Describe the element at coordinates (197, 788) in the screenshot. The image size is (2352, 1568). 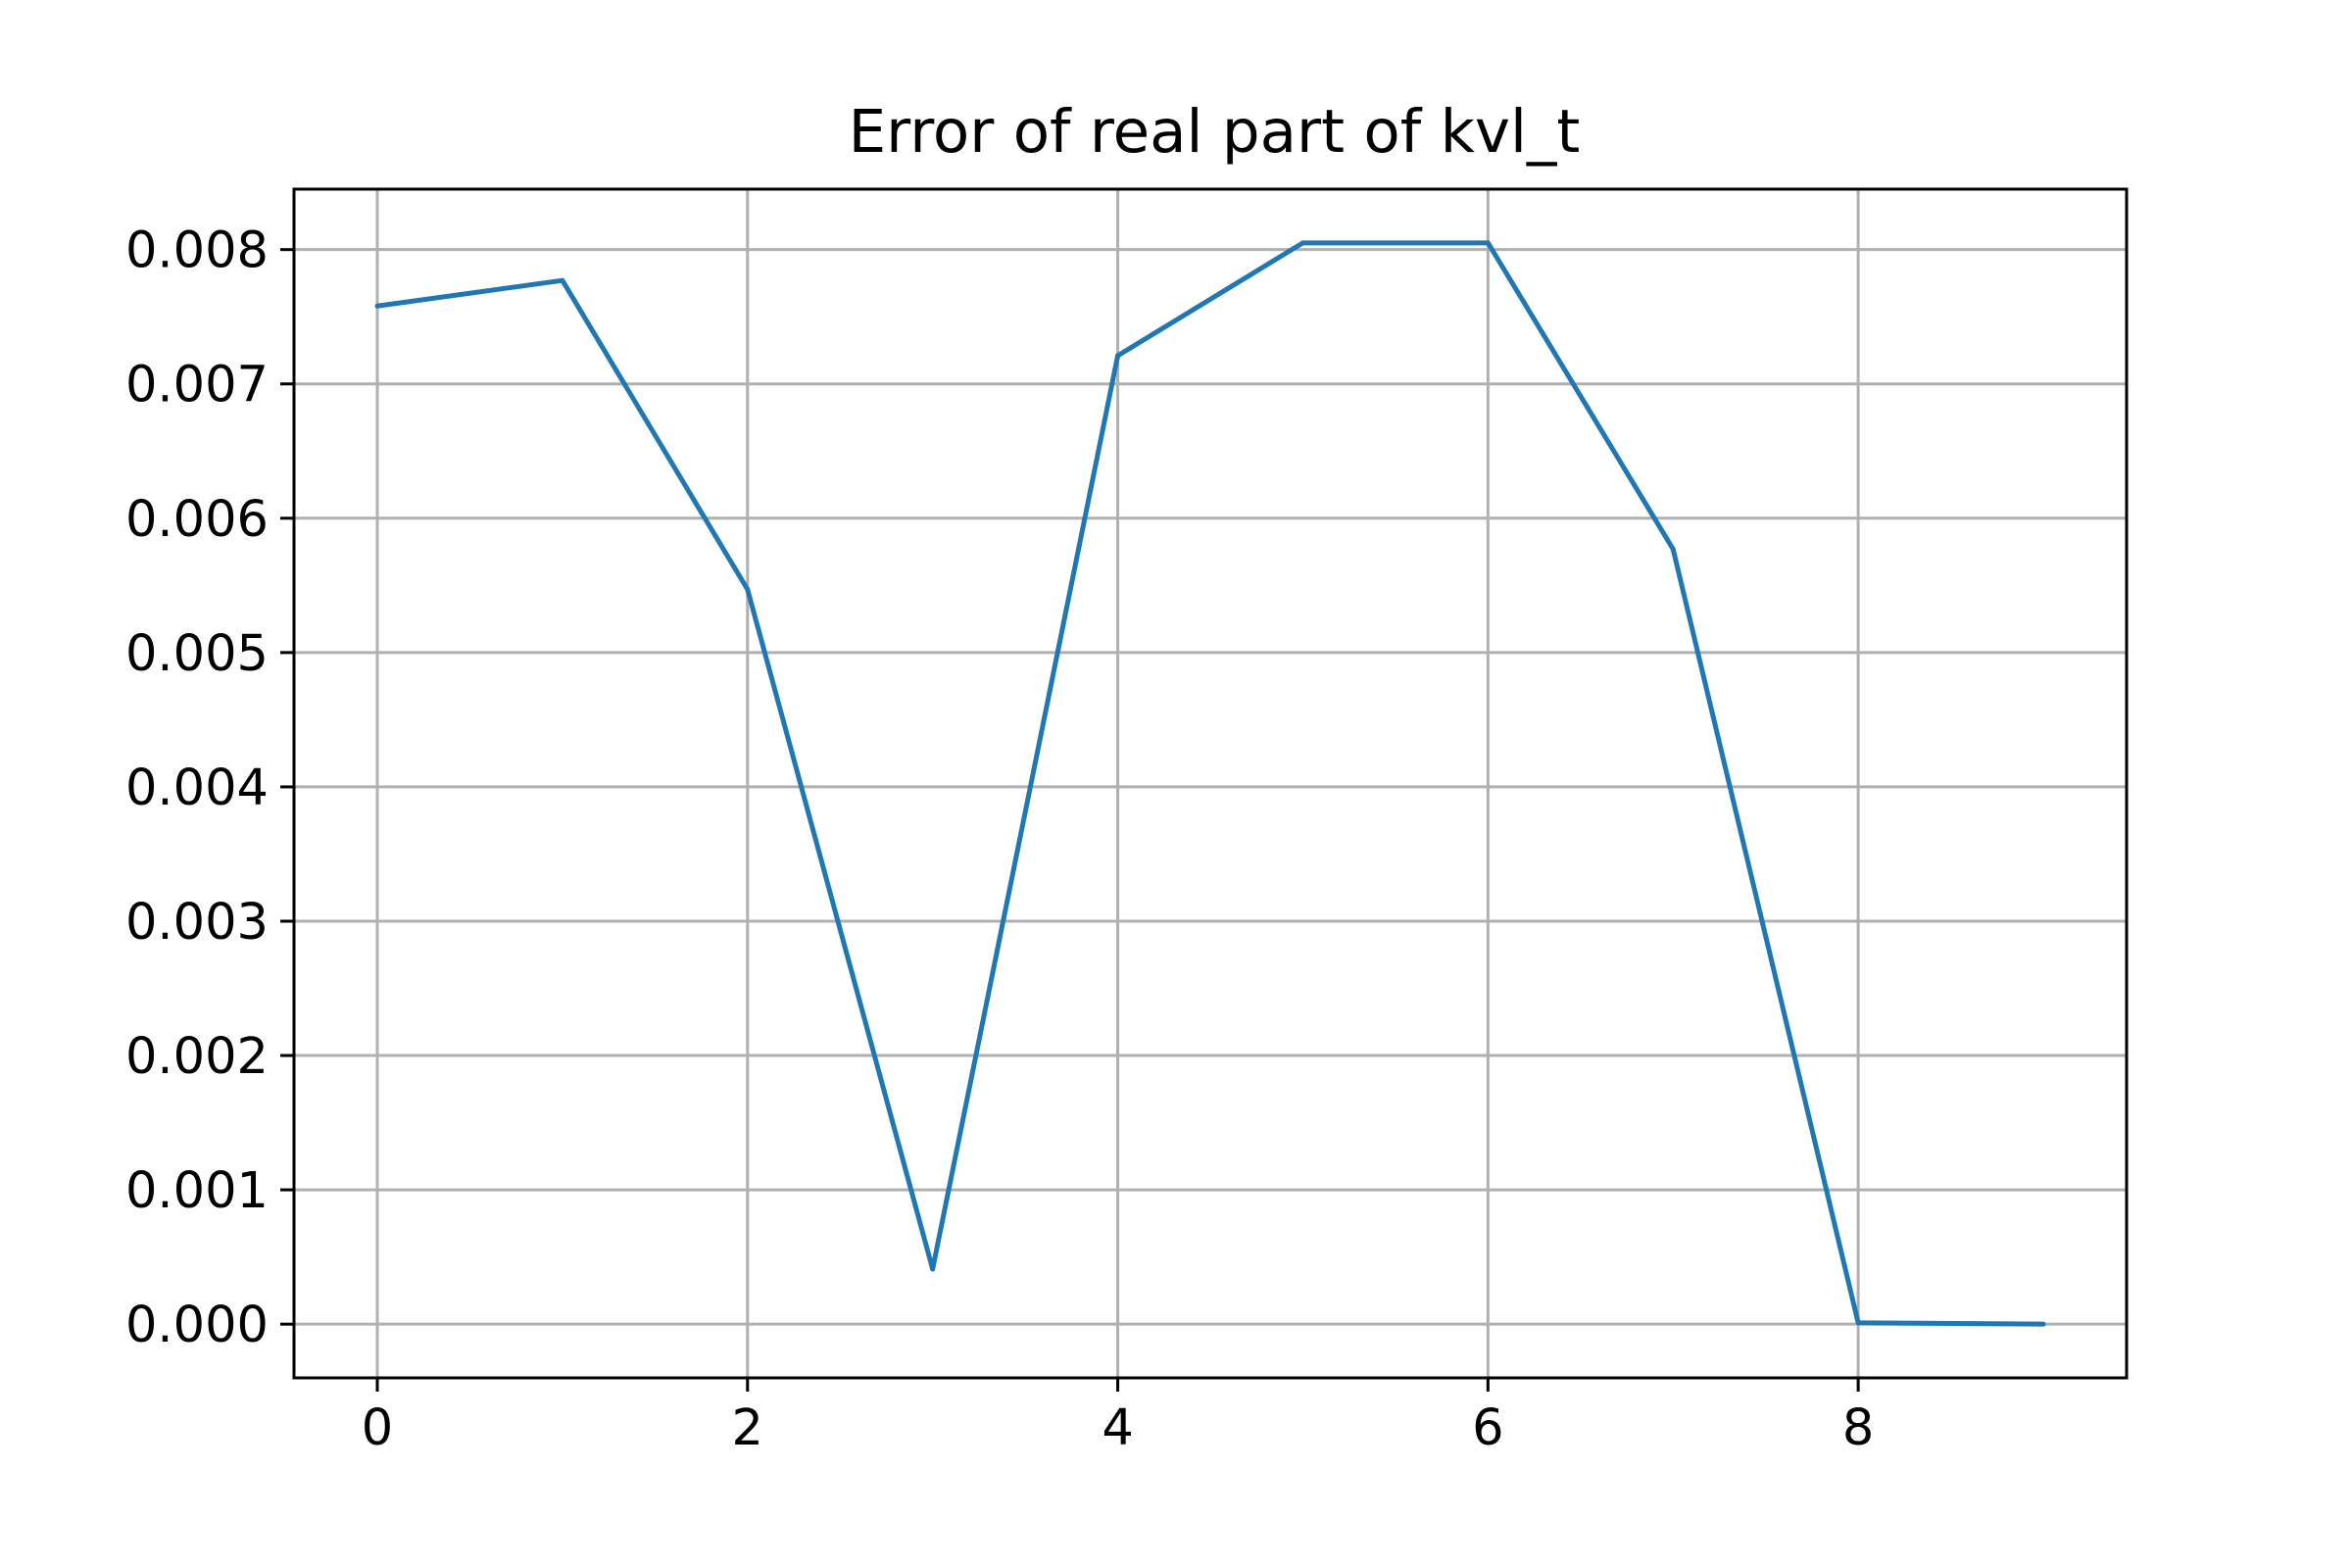
I see `y-tick-label: 0.004` at that location.